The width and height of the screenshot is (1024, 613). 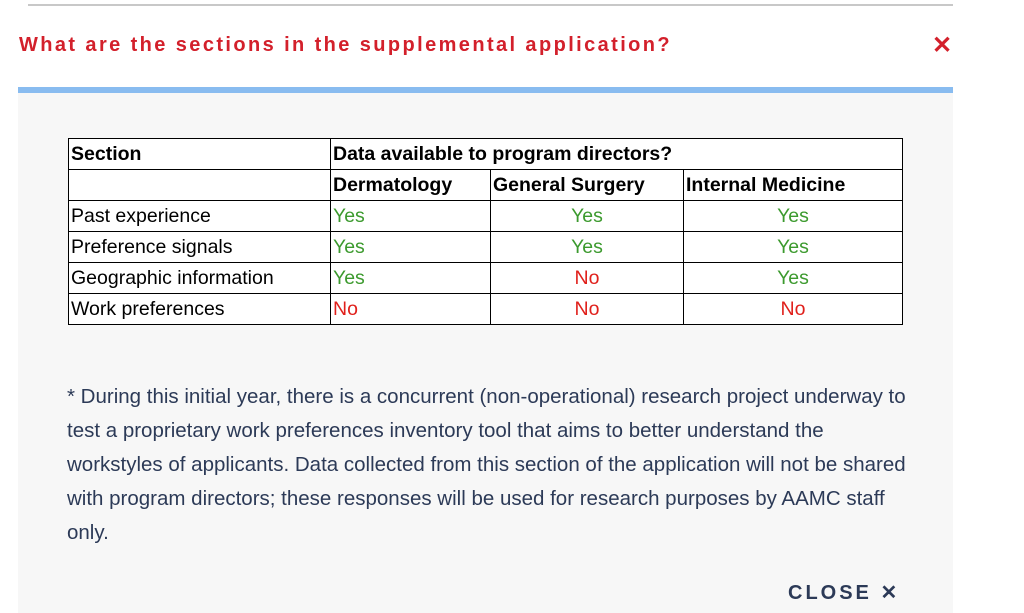 I want to click on top-divider, so click(x=490, y=5).